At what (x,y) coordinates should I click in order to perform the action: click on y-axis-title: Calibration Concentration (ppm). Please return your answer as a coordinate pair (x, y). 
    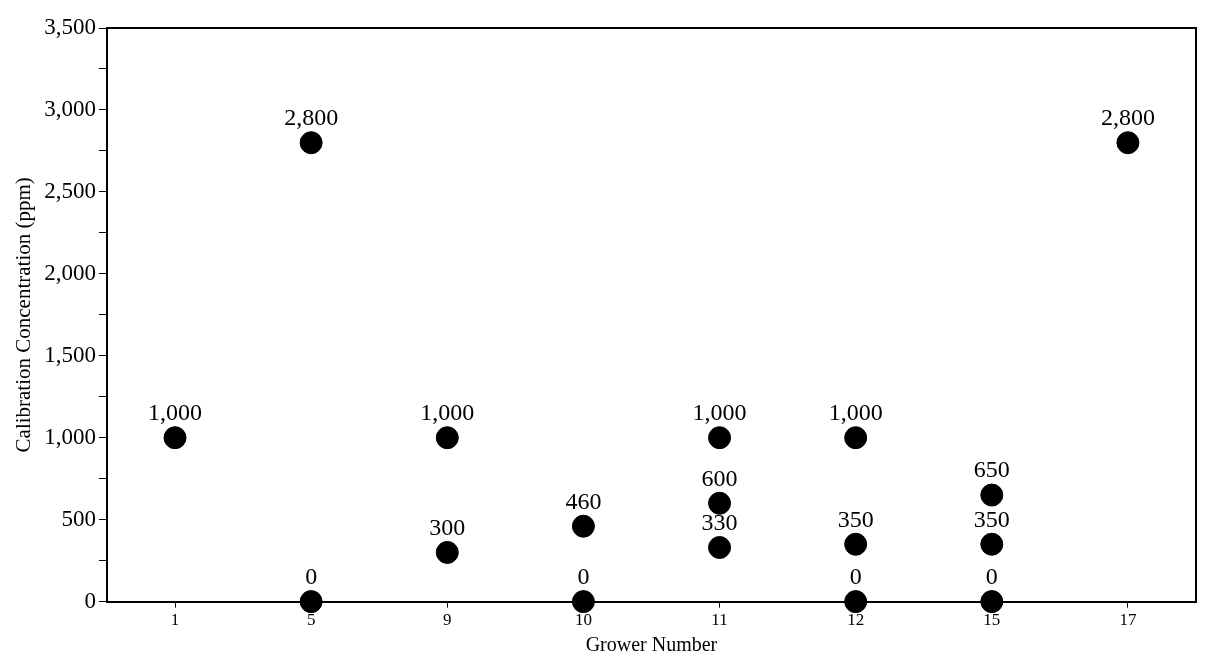
    Looking at the image, I should click on (23, 315).